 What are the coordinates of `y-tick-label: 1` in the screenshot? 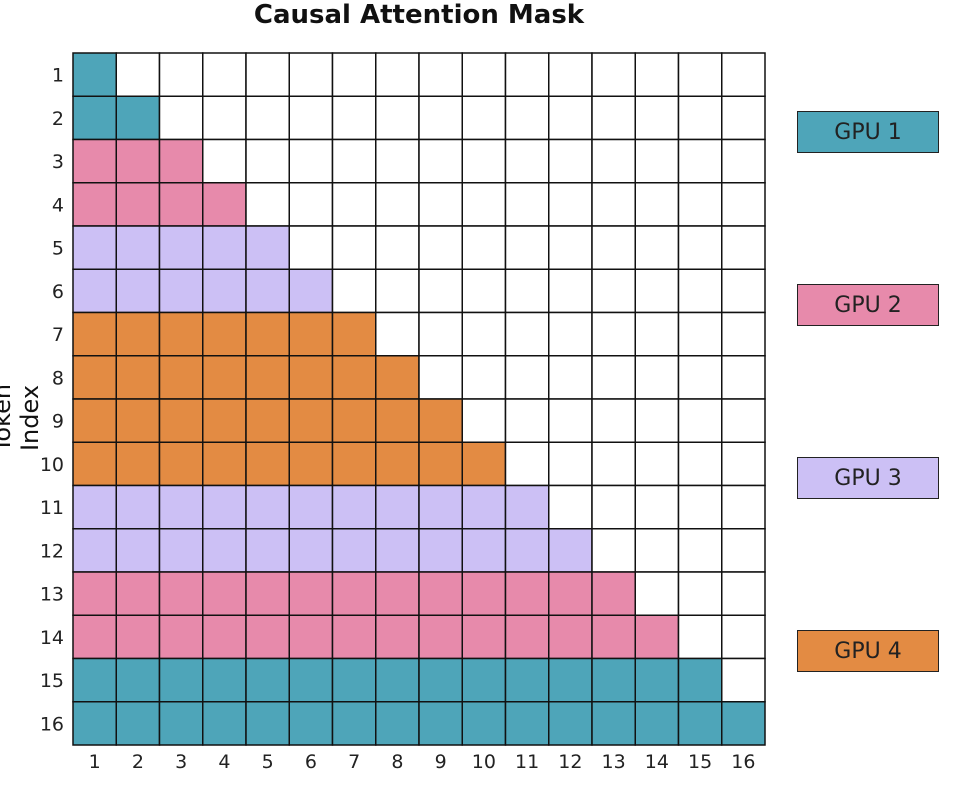 It's located at (58, 76).